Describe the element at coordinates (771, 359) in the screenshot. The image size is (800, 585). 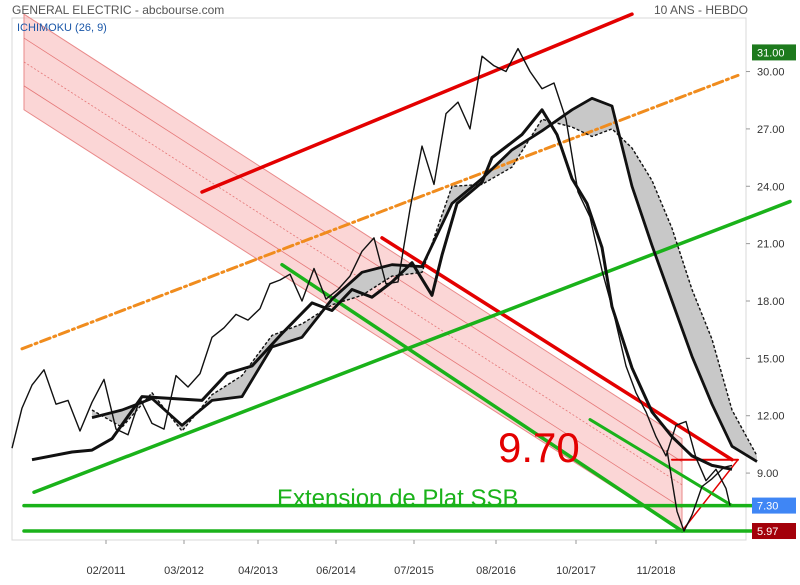
I see `y-tick-label: 15.00` at that location.